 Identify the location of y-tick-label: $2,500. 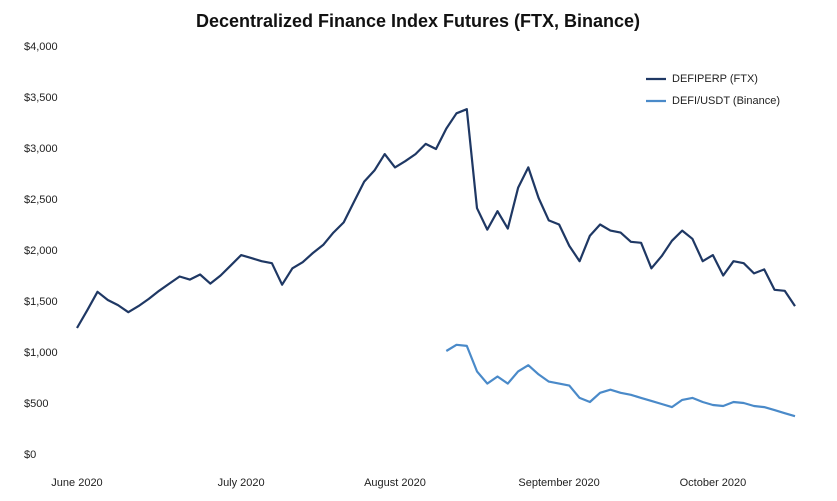
(41, 200).